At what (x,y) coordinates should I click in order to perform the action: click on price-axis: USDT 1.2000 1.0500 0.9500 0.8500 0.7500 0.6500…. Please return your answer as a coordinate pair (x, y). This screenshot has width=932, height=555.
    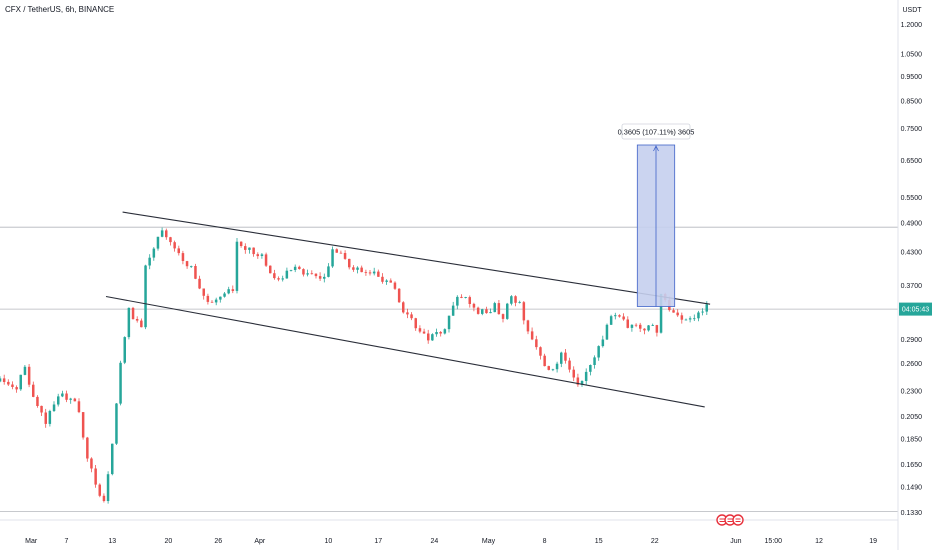
    Looking at the image, I should click on (915, 262).